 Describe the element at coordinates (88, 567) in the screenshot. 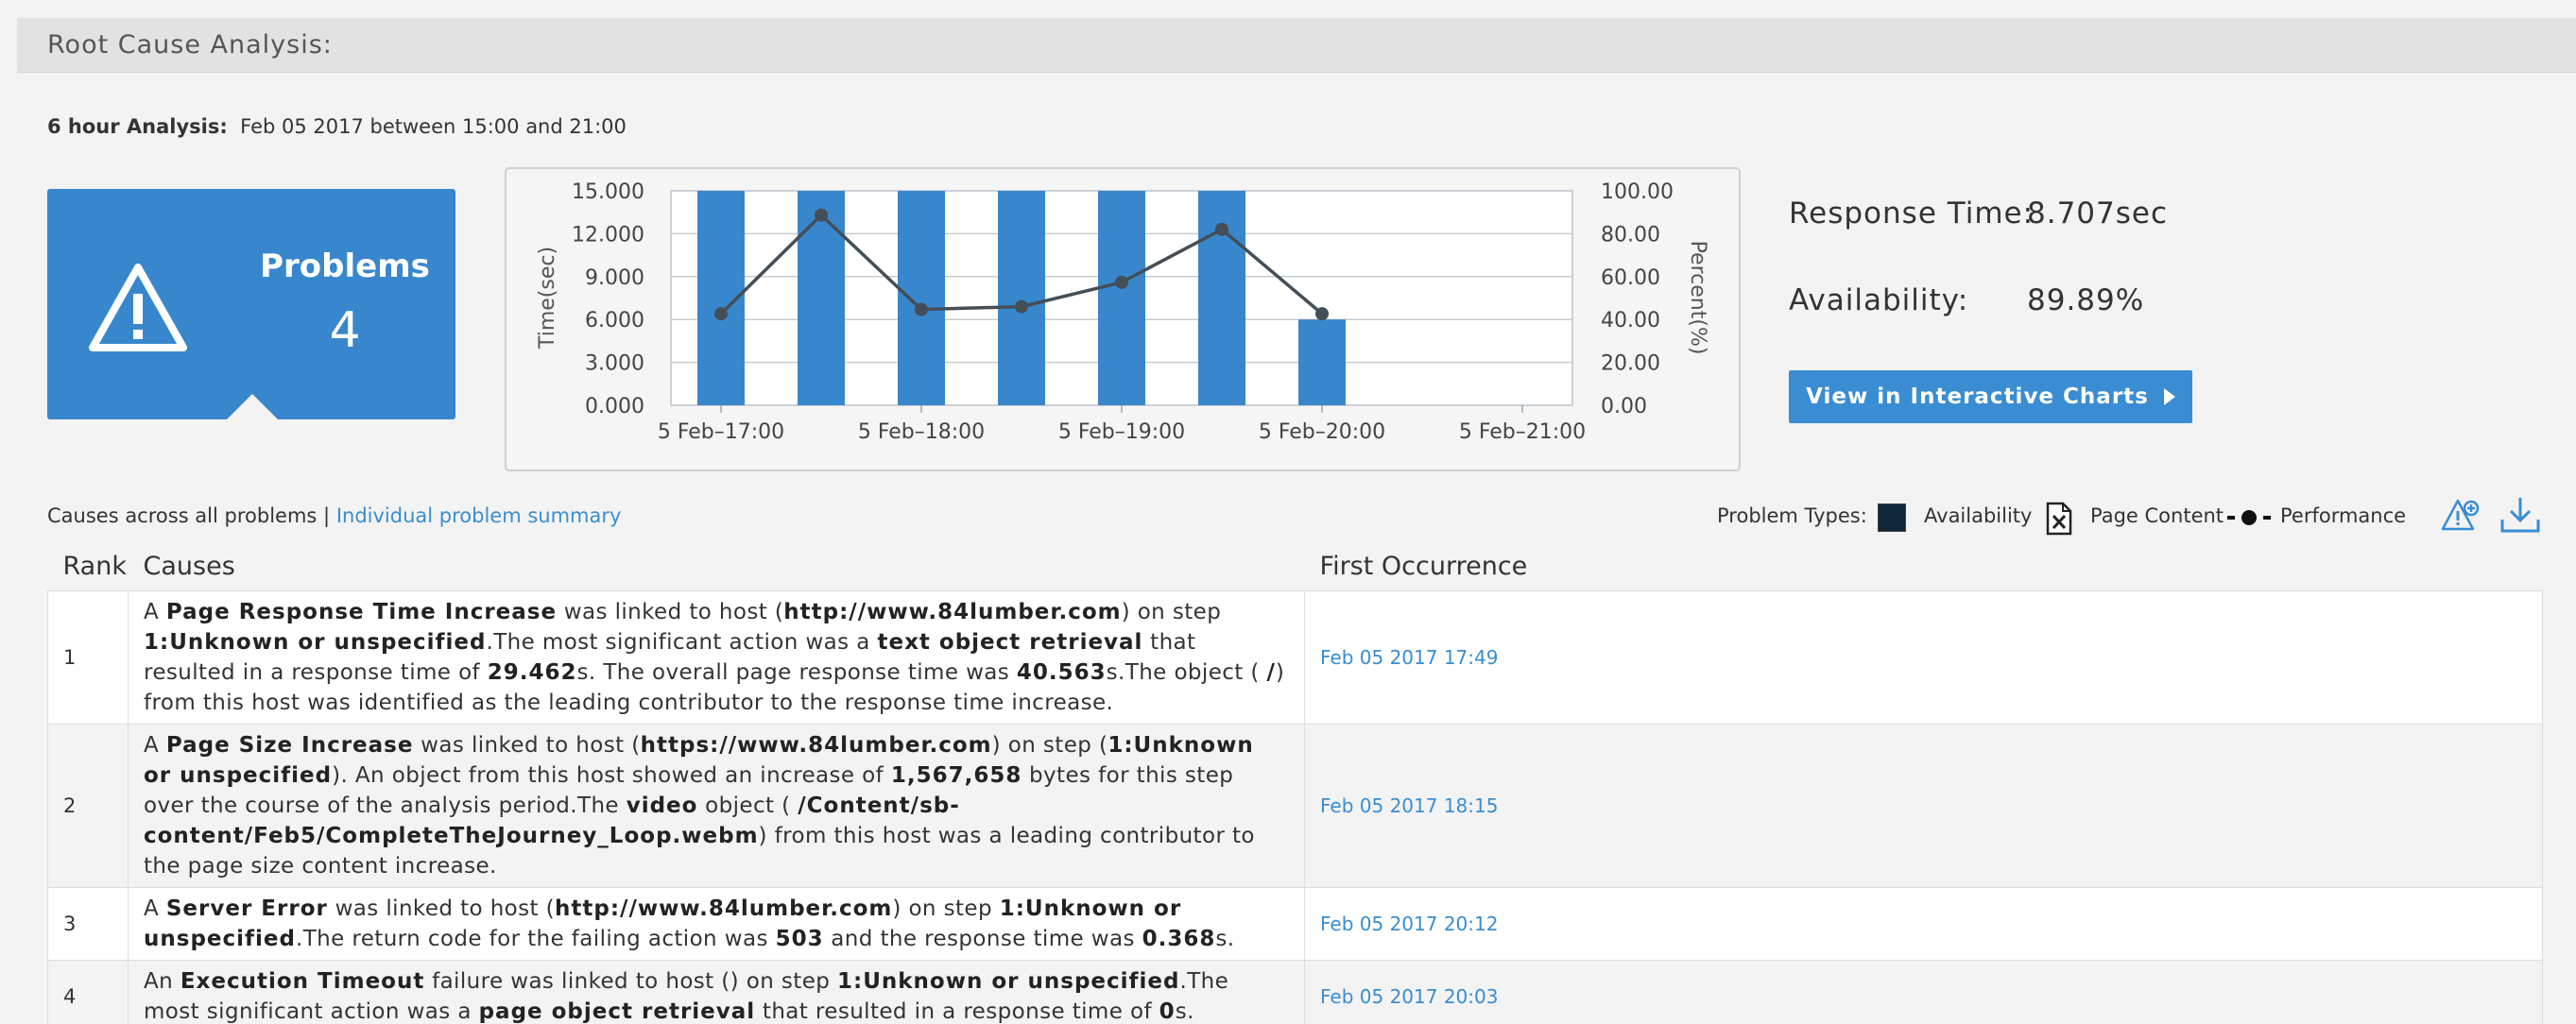

I see `header-rank: Rank` at that location.